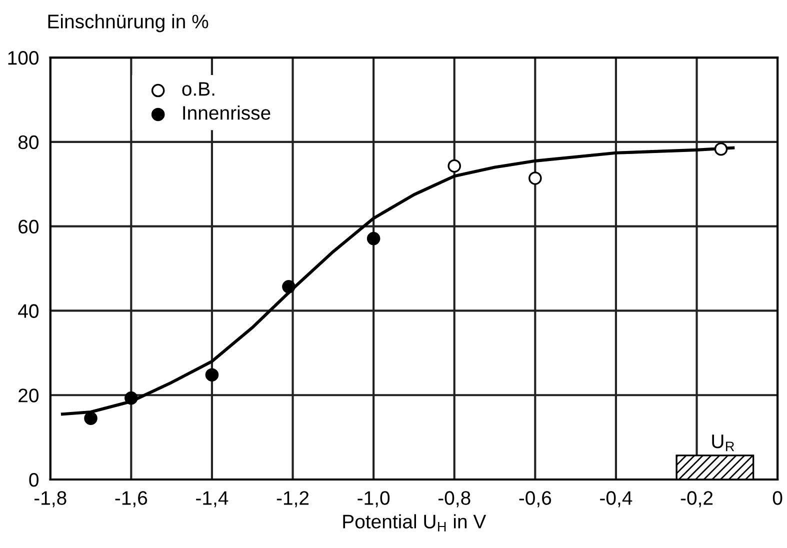 The height and width of the screenshot is (548, 787). What do you see at coordinates (198, 89) in the screenshot?
I see `legend-label: o.B.` at bounding box center [198, 89].